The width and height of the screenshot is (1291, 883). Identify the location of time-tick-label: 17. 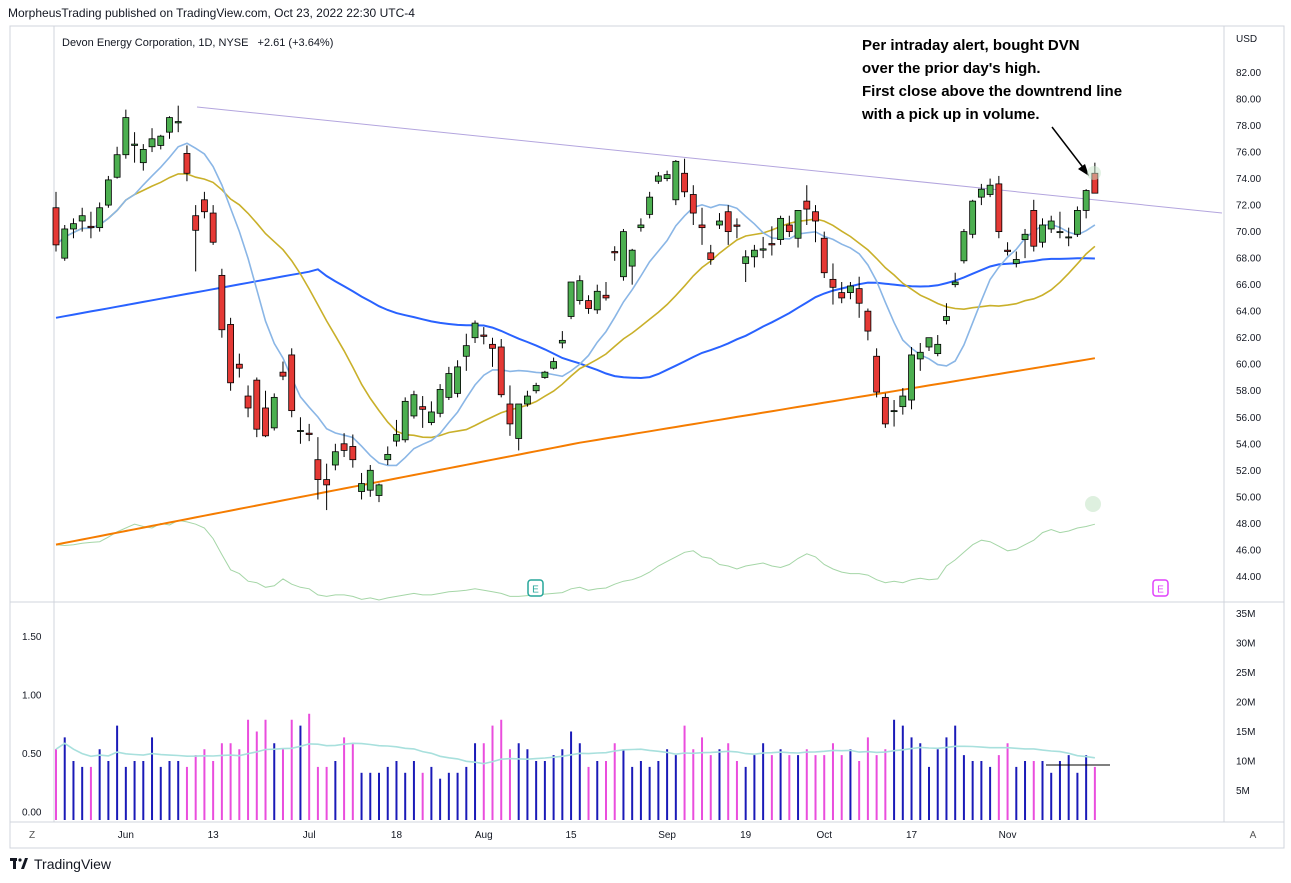
(912, 835).